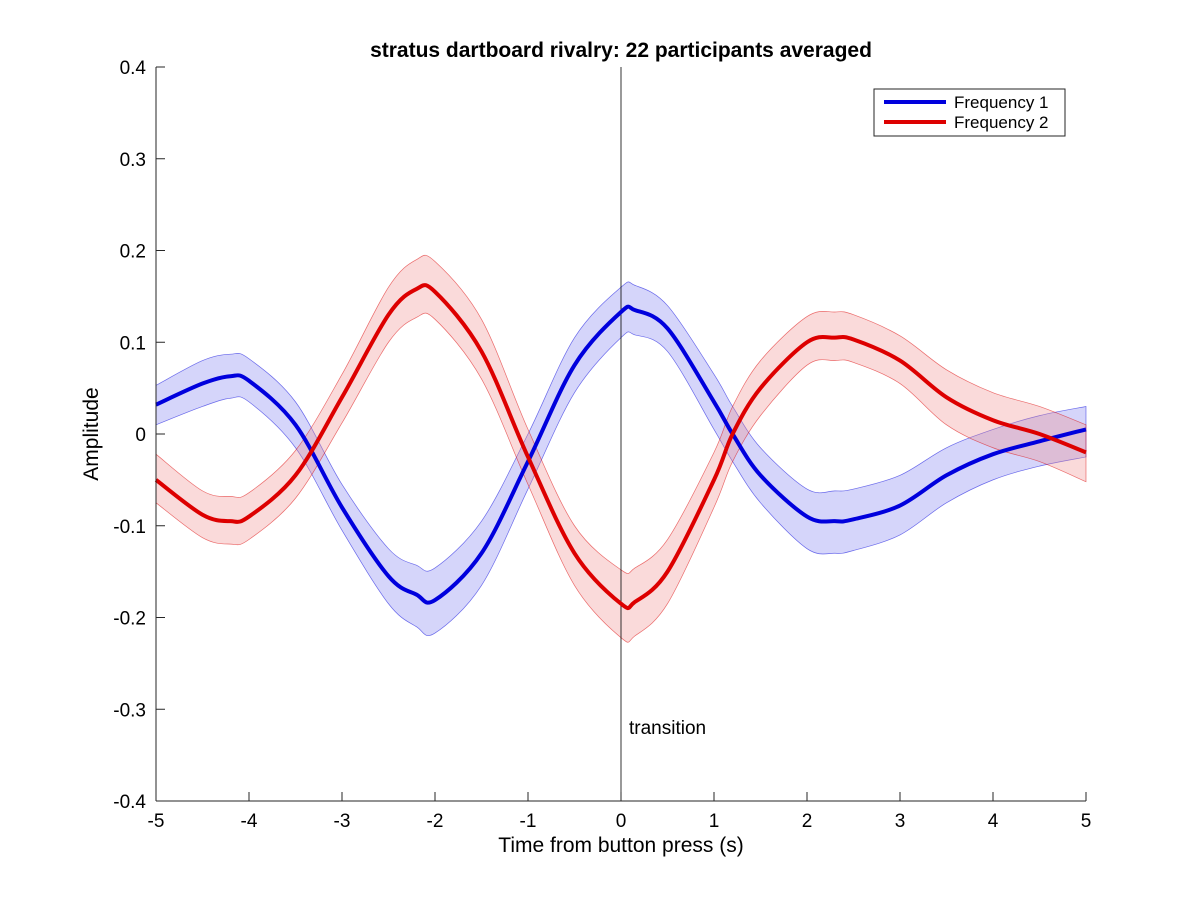 This screenshot has height=900, width=1200. What do you see at coordinates (1086, 821) in the screenshot?
I see `x-tick-label: 5` at bounding box center [1086, 821].